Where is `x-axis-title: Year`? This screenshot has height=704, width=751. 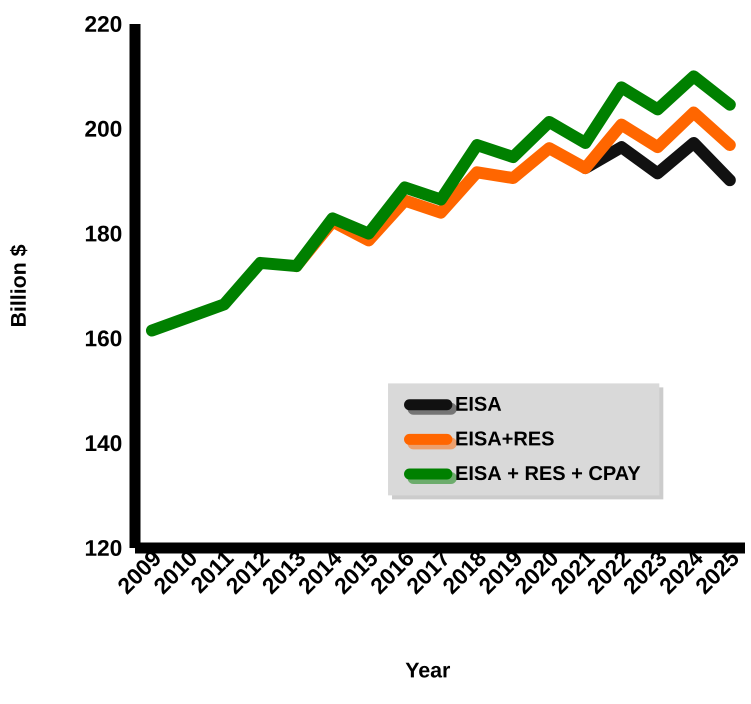 x-axis-title: Year is located at coordinates (428, 670).